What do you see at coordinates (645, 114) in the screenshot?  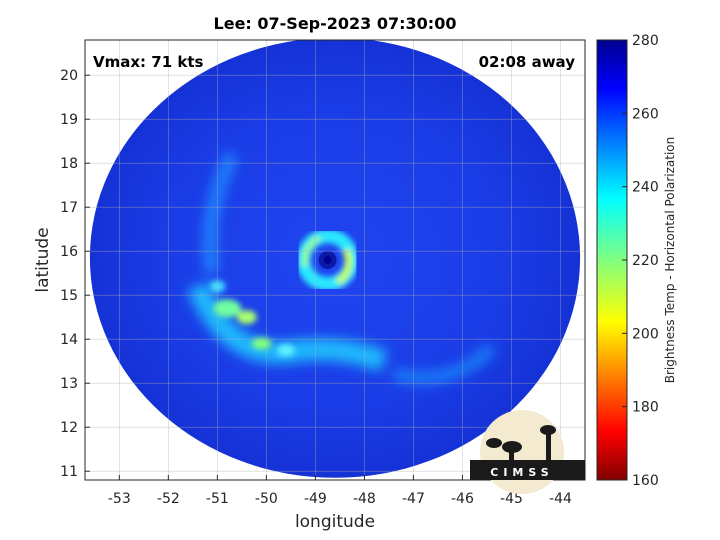 I see `colorbar-tick-label: 260` at bounding box center [645, 114].